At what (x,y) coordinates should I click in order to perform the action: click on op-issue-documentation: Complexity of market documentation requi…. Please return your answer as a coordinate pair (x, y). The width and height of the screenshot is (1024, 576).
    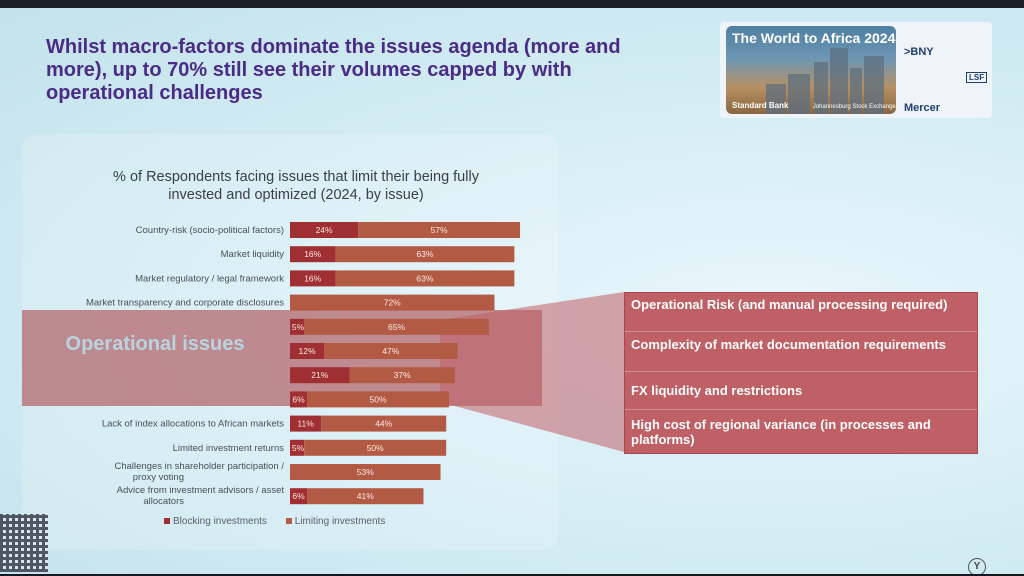
    Looking at the image, I should click on (788, 344).